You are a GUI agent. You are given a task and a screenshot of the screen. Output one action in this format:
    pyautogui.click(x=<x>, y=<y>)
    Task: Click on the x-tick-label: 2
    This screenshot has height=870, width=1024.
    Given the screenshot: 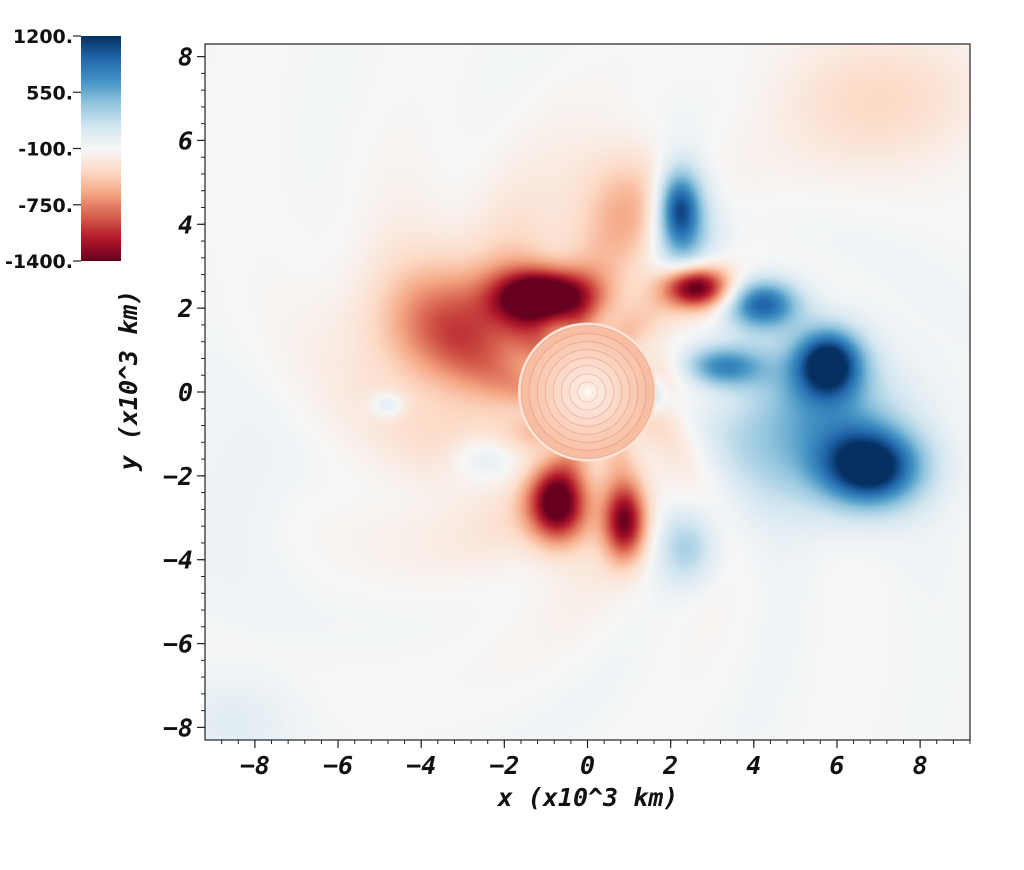 What is the action you would take?
    pyautogui.click(x=670, y=765)
    